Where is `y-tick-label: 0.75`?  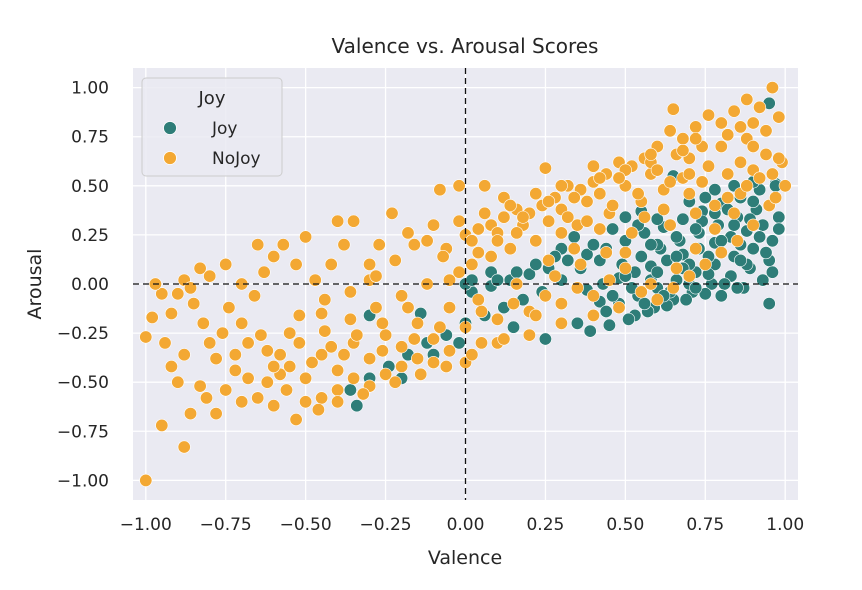
y-tick-label: 0.75 is located at coordinates (90, 138).